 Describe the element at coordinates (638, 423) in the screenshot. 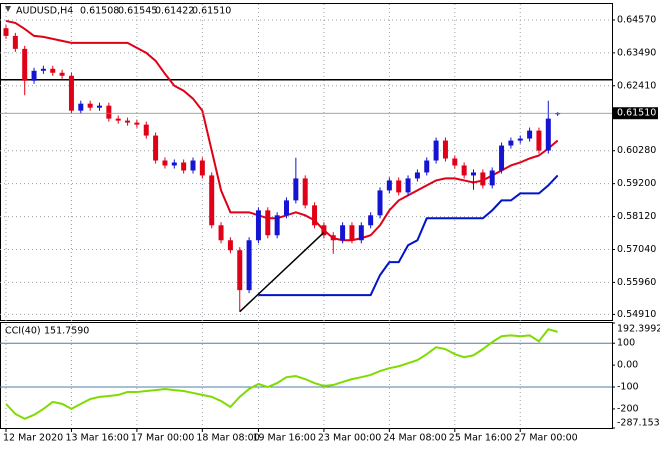

I see `y-tick-label: -287.1537` at that location.